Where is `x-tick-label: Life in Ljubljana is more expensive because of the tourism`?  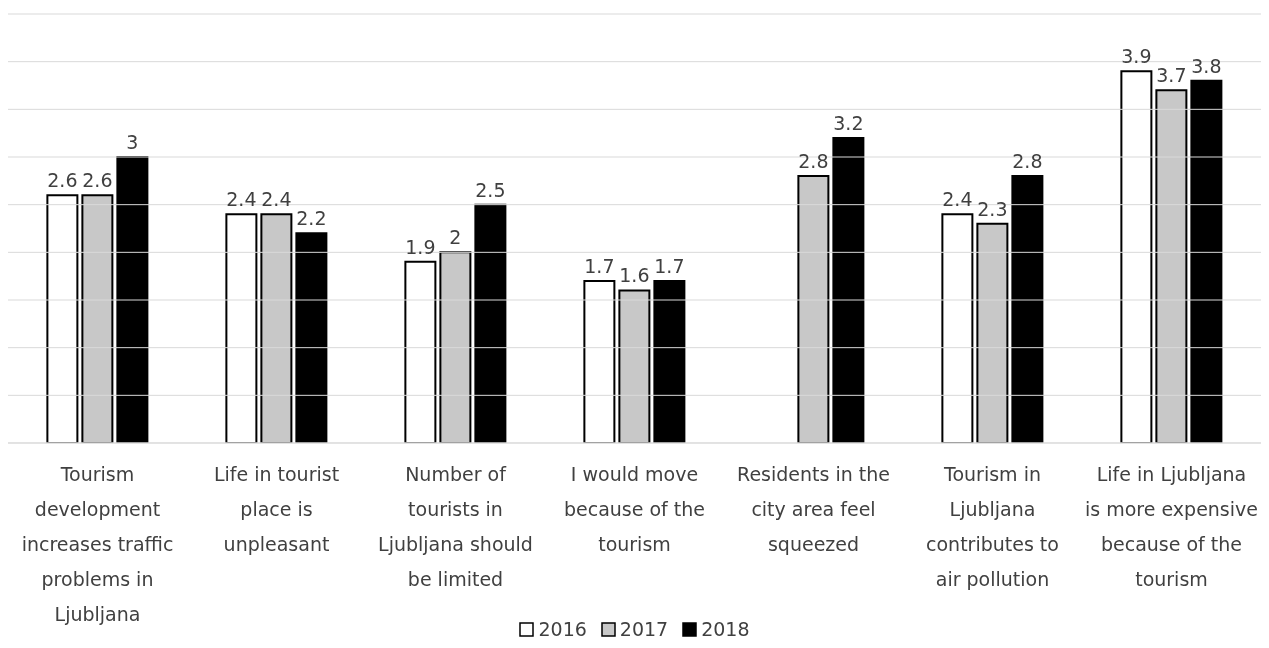 x-tick-label: Life in Ljubljana is more expensive because of the tourism is located at coordinates (1171, 526).